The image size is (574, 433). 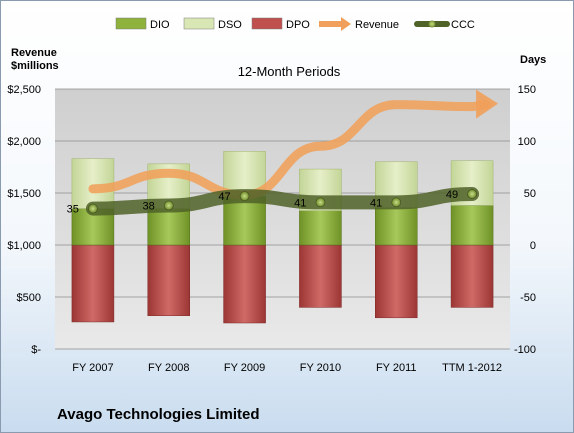 I want to click on x-tick-label: FY 2009, so click(x=244, y=368).